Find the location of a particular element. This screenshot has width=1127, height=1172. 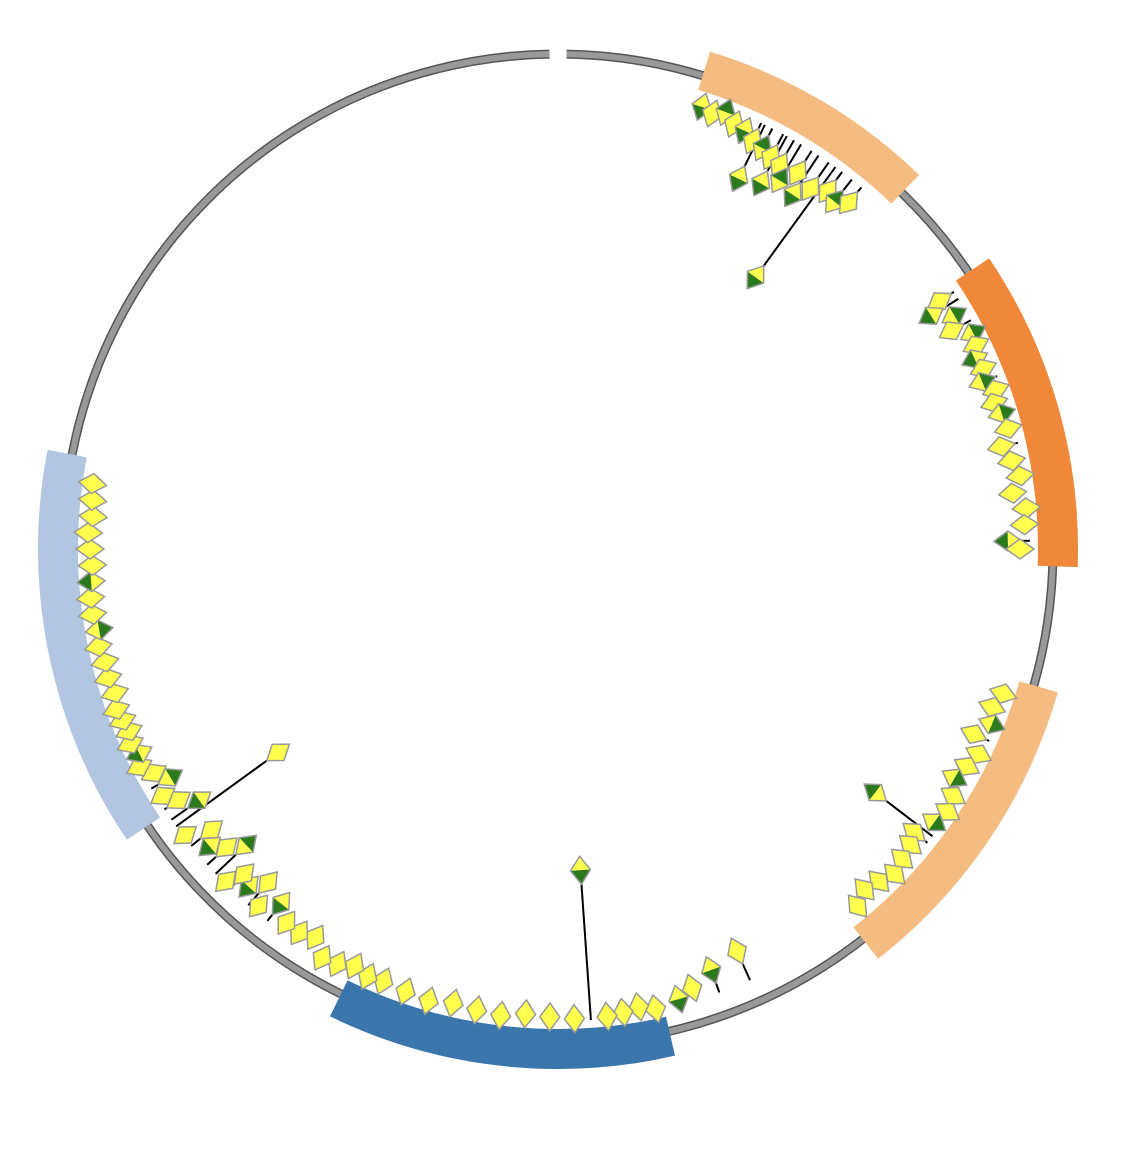

domain-4-arc is located at coordinates (502, 1024).